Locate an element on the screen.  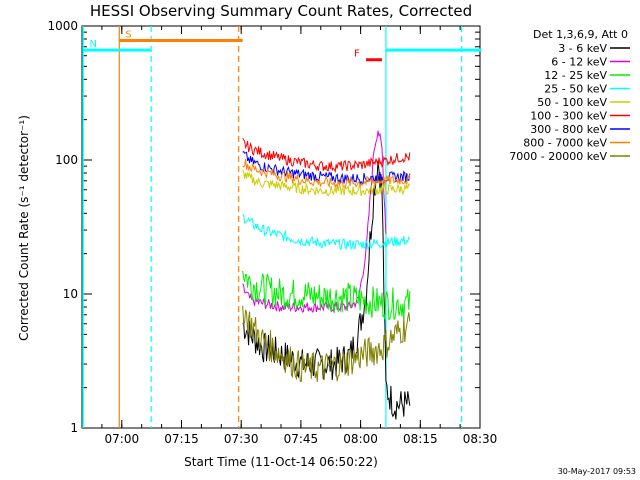
legend-title: Det 1,3,6,9, Att 0 is located at coordinates (580, 34).